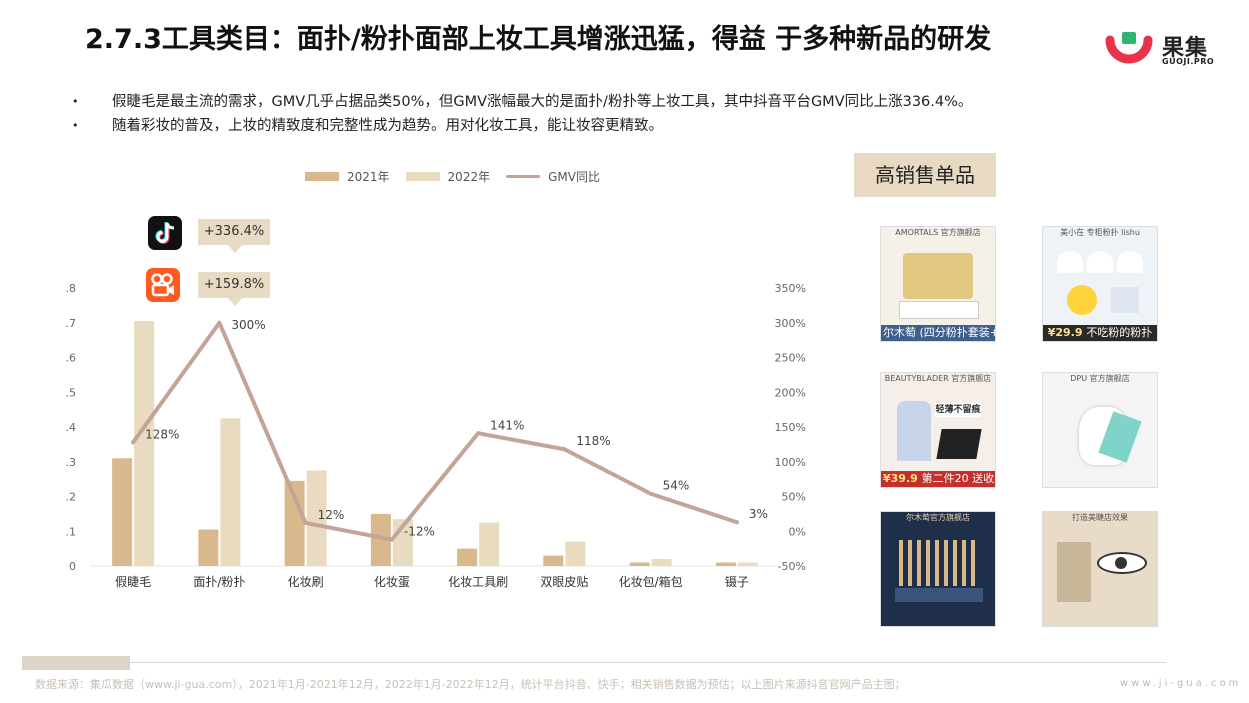  Describe the element at coordinates (758, 514) in the screenshot. I see `gmv-yoy-data-label: 3%` at that location.